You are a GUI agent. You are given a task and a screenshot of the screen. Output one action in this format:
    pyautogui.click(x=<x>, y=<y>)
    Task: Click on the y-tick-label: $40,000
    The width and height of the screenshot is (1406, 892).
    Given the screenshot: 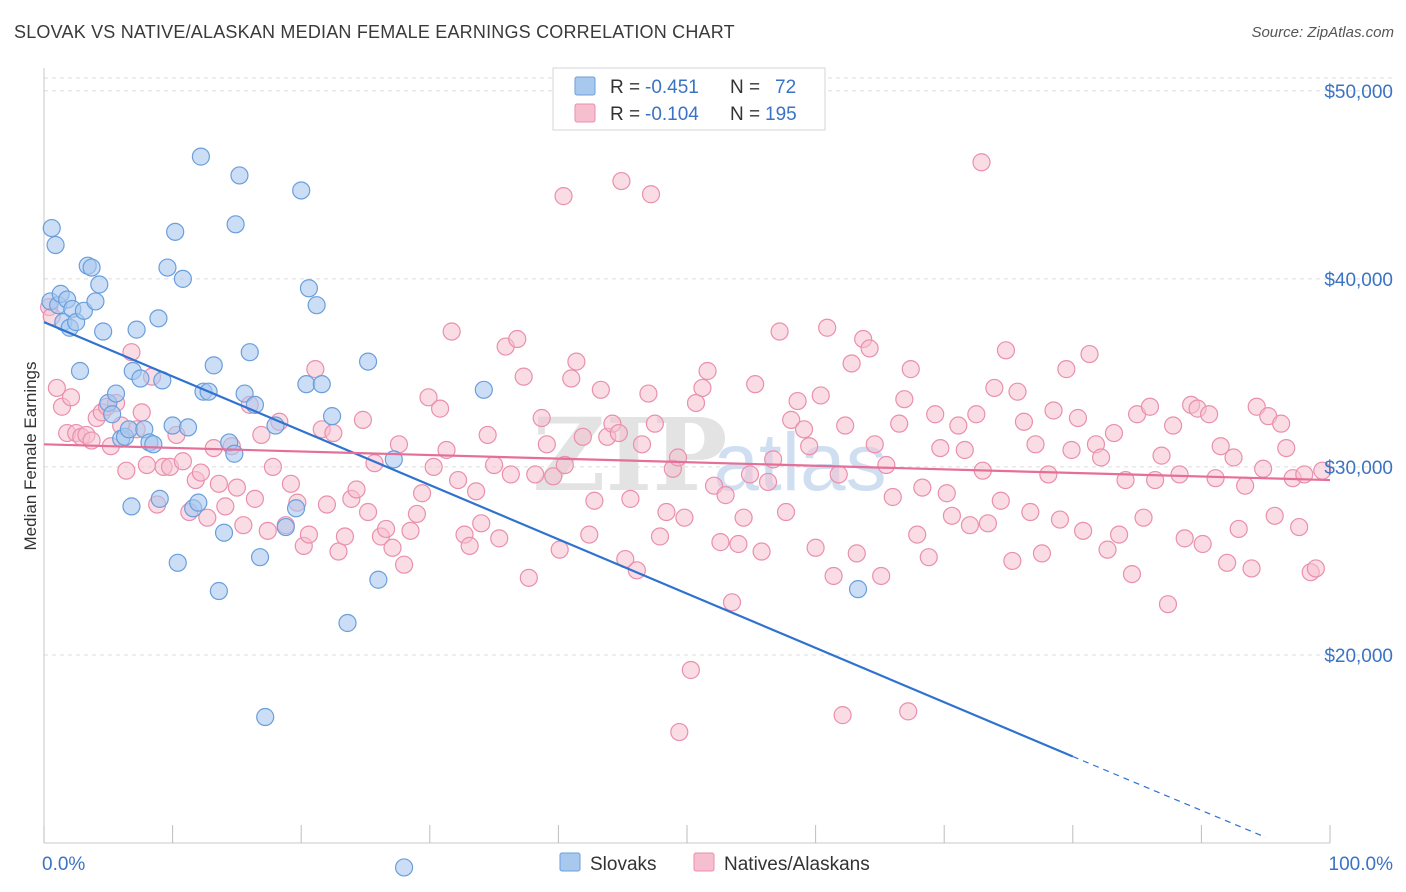 What is the action you would take?
    pyautogui.click(x=1358, y=280)
    